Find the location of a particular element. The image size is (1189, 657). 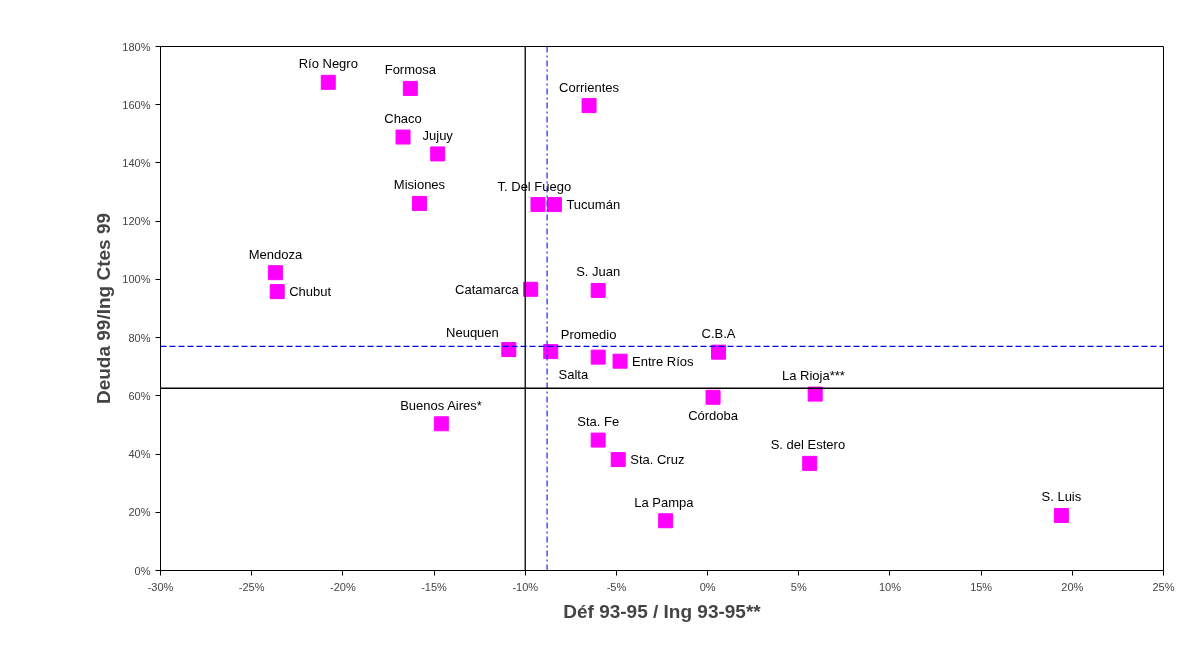

x-tick-label: -30% is located at coordinates (160, 586).